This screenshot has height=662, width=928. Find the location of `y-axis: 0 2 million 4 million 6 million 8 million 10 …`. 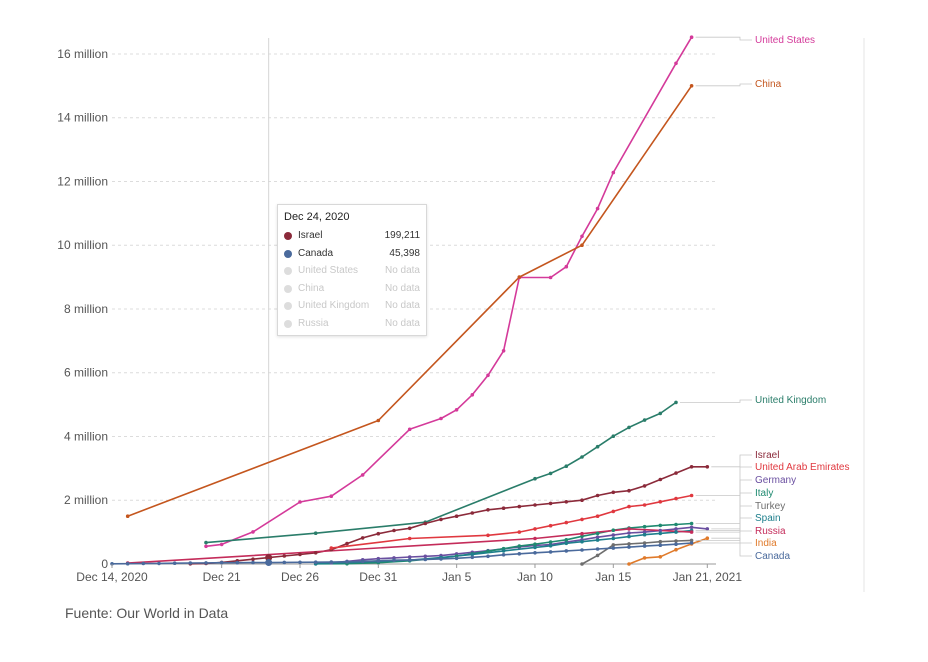

y-axis: 0 2 million 4 million 6 million 8 million 10 … is located at coordinates (82, 309).